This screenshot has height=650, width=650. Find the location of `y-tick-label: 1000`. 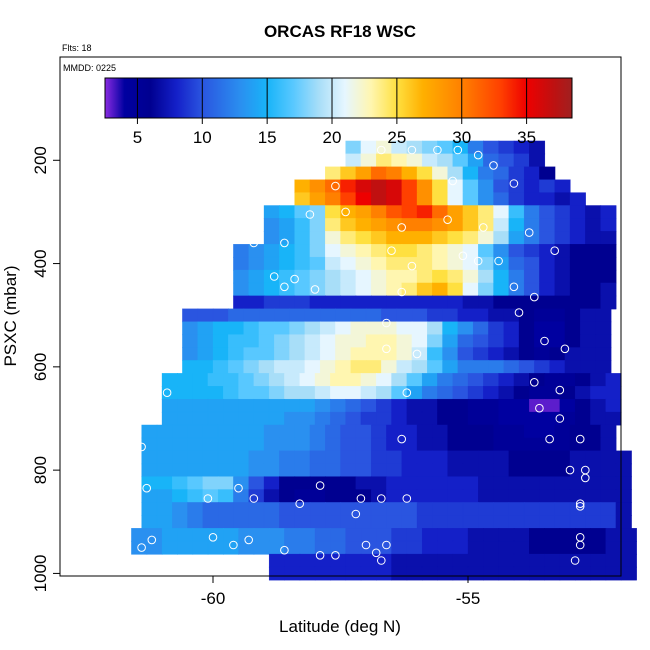

y-tick-label: 1000 is located at coordinates (40, 573).